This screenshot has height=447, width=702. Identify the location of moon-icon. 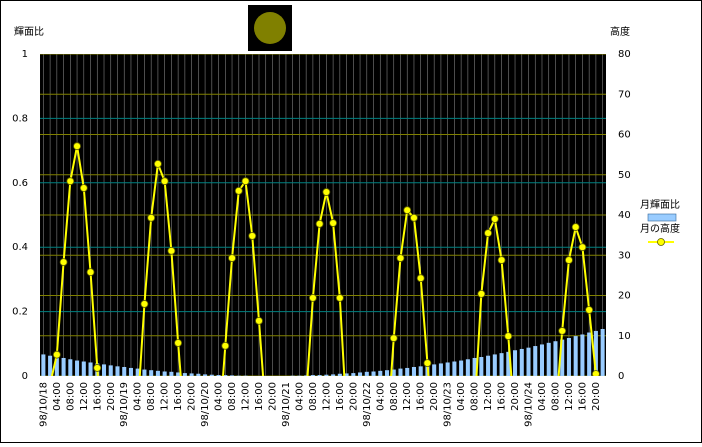
(270, 28).